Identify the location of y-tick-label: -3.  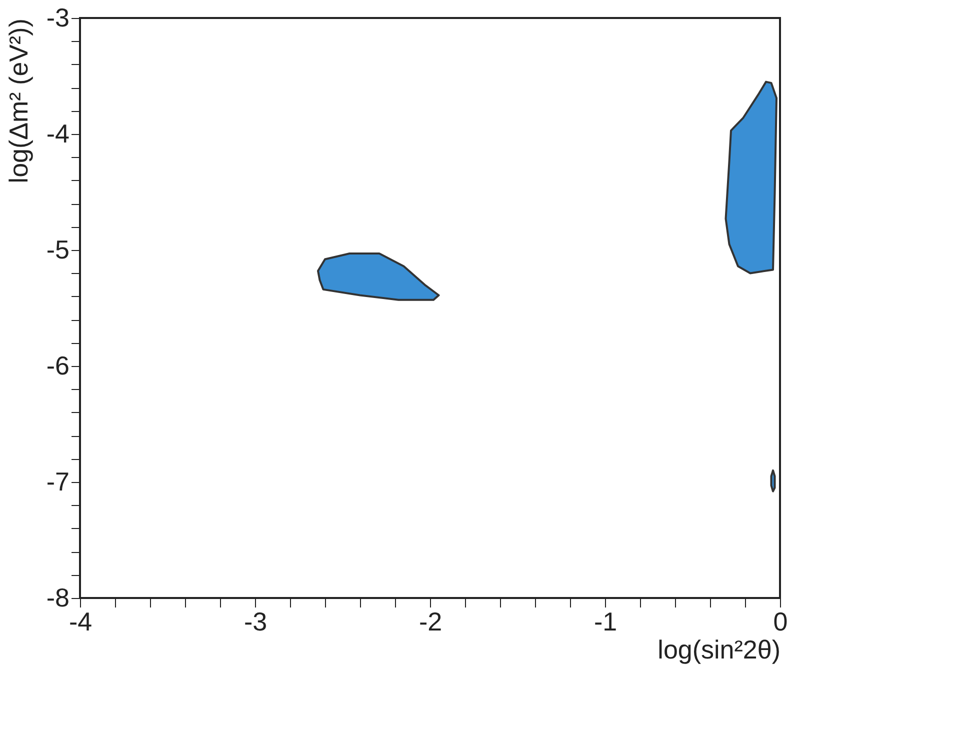
(58, 17).